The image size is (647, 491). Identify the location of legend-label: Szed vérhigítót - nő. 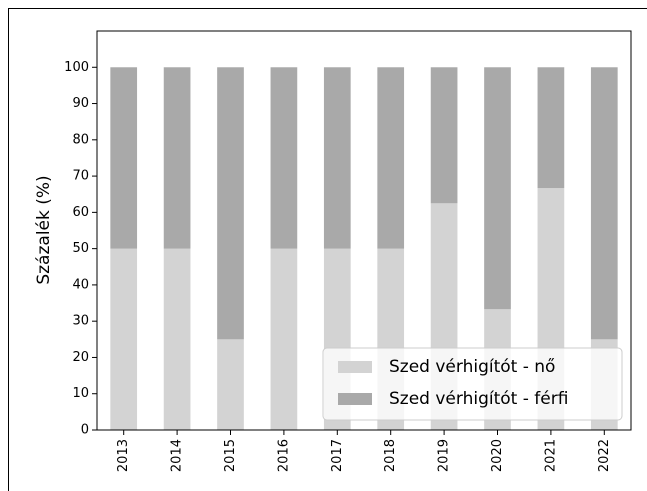
(472, 367).